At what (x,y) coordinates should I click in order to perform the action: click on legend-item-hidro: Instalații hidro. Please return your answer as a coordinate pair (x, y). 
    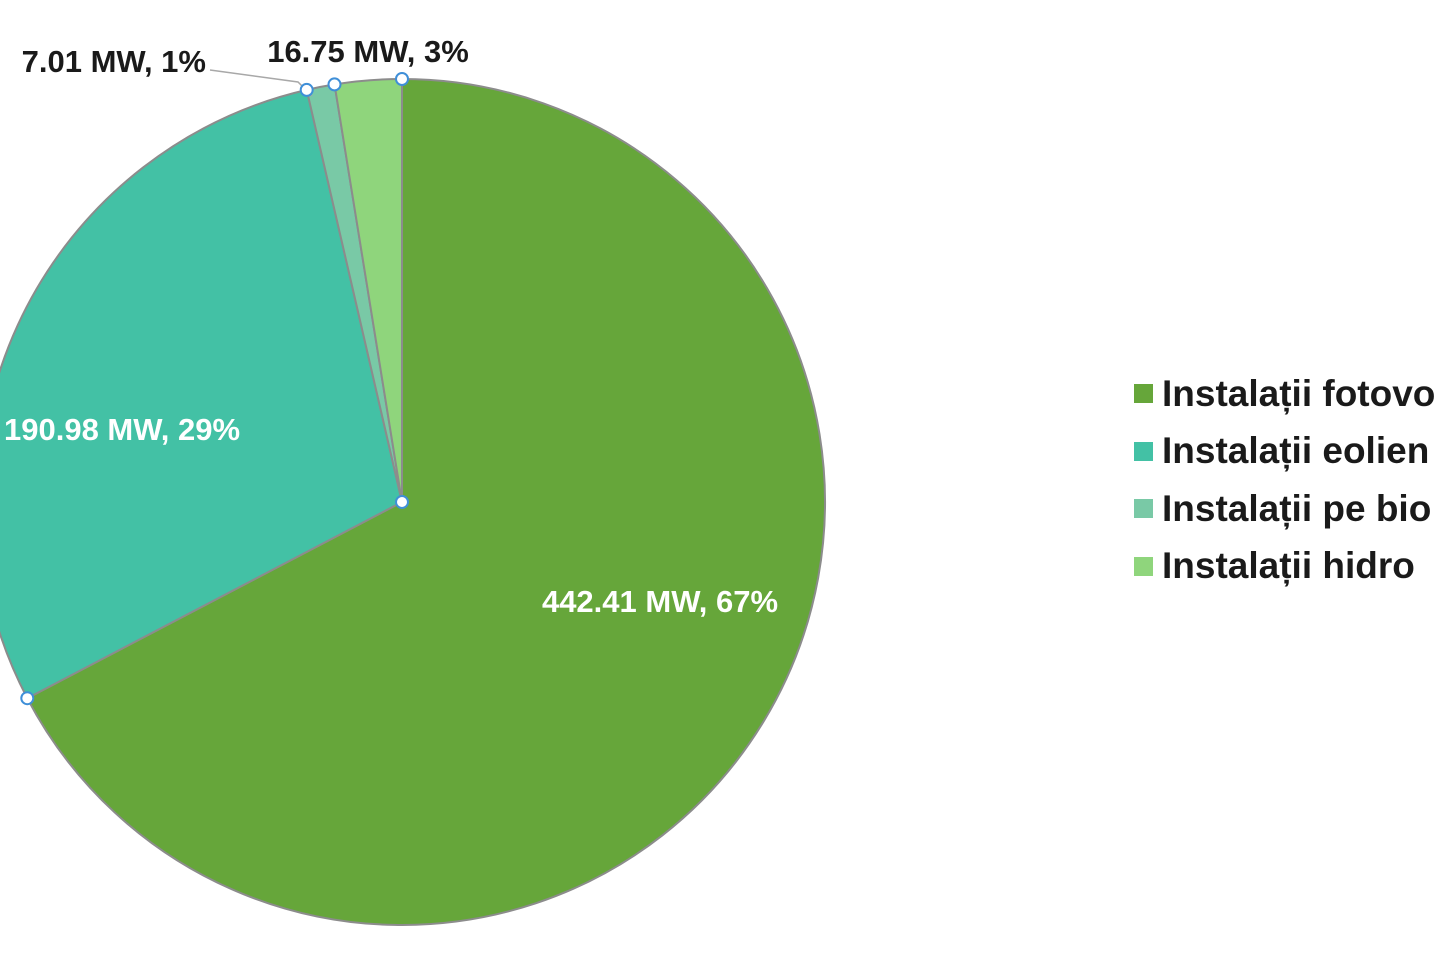
    Looking at the image, I should click on (1284, 567).